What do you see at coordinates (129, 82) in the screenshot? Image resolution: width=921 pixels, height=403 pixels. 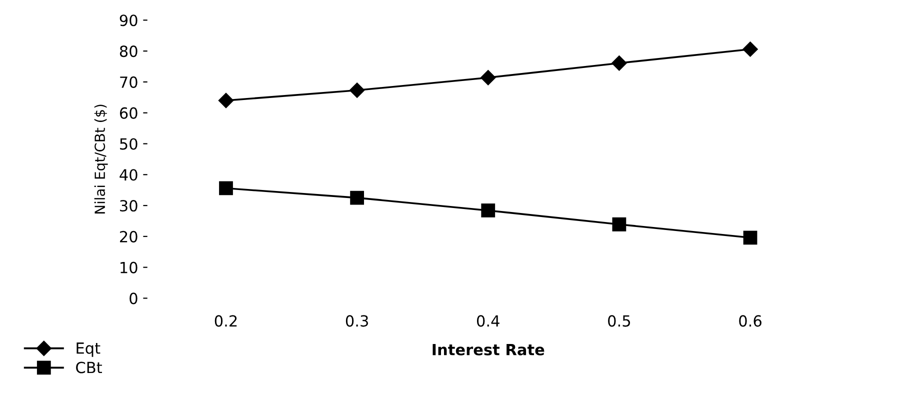 I see `y-tick-label: 70` at bounding box center [129, 82].